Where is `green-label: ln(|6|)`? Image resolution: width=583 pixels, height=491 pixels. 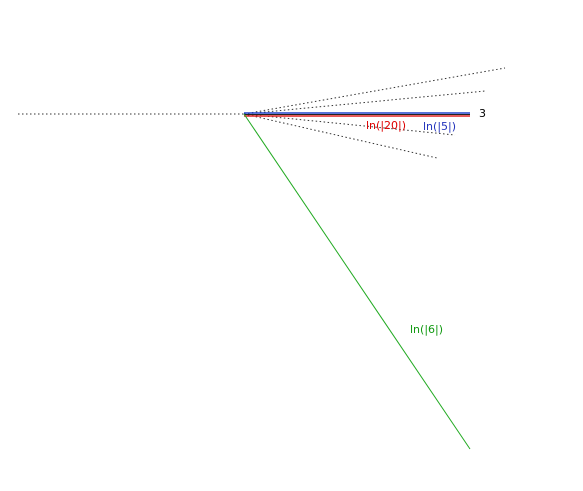
green-label: ln(|6|) is located at coordinates (426, 329).